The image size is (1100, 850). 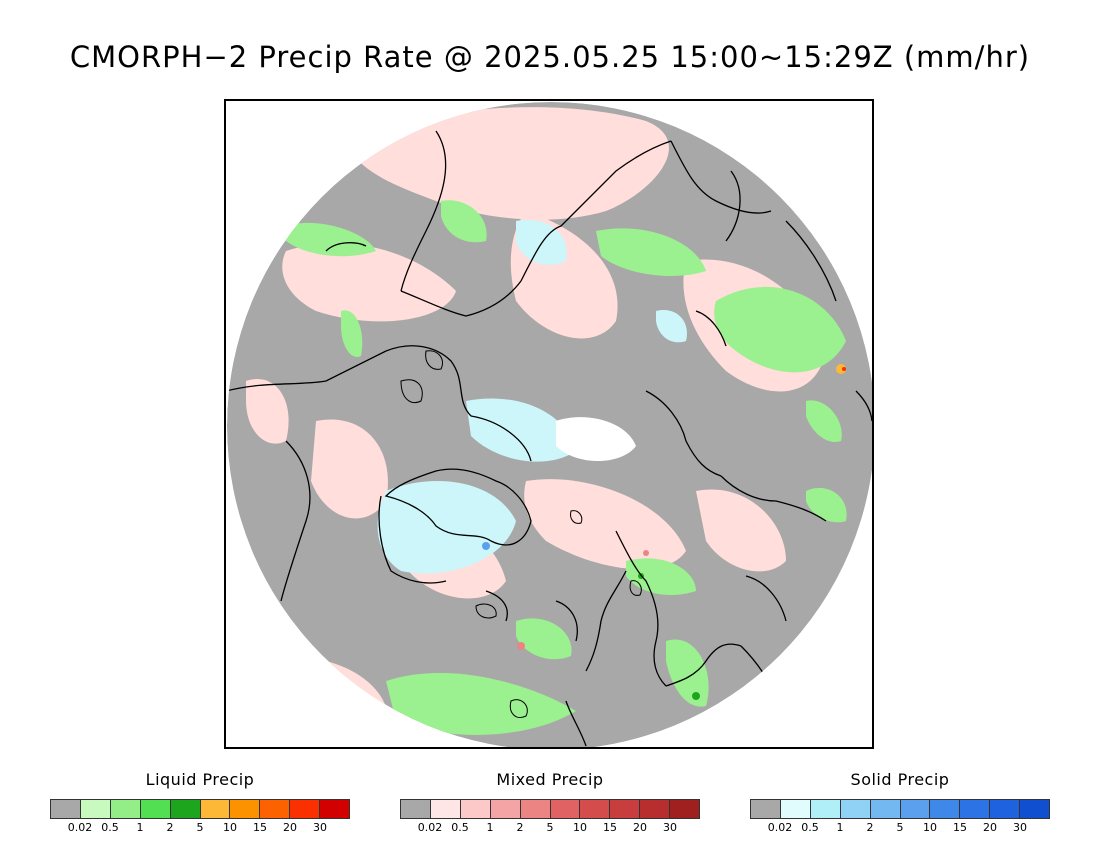 What do you see at coordinates (521, 534) in the screenshot?
I see `islands` at bounding box center [521, 534].